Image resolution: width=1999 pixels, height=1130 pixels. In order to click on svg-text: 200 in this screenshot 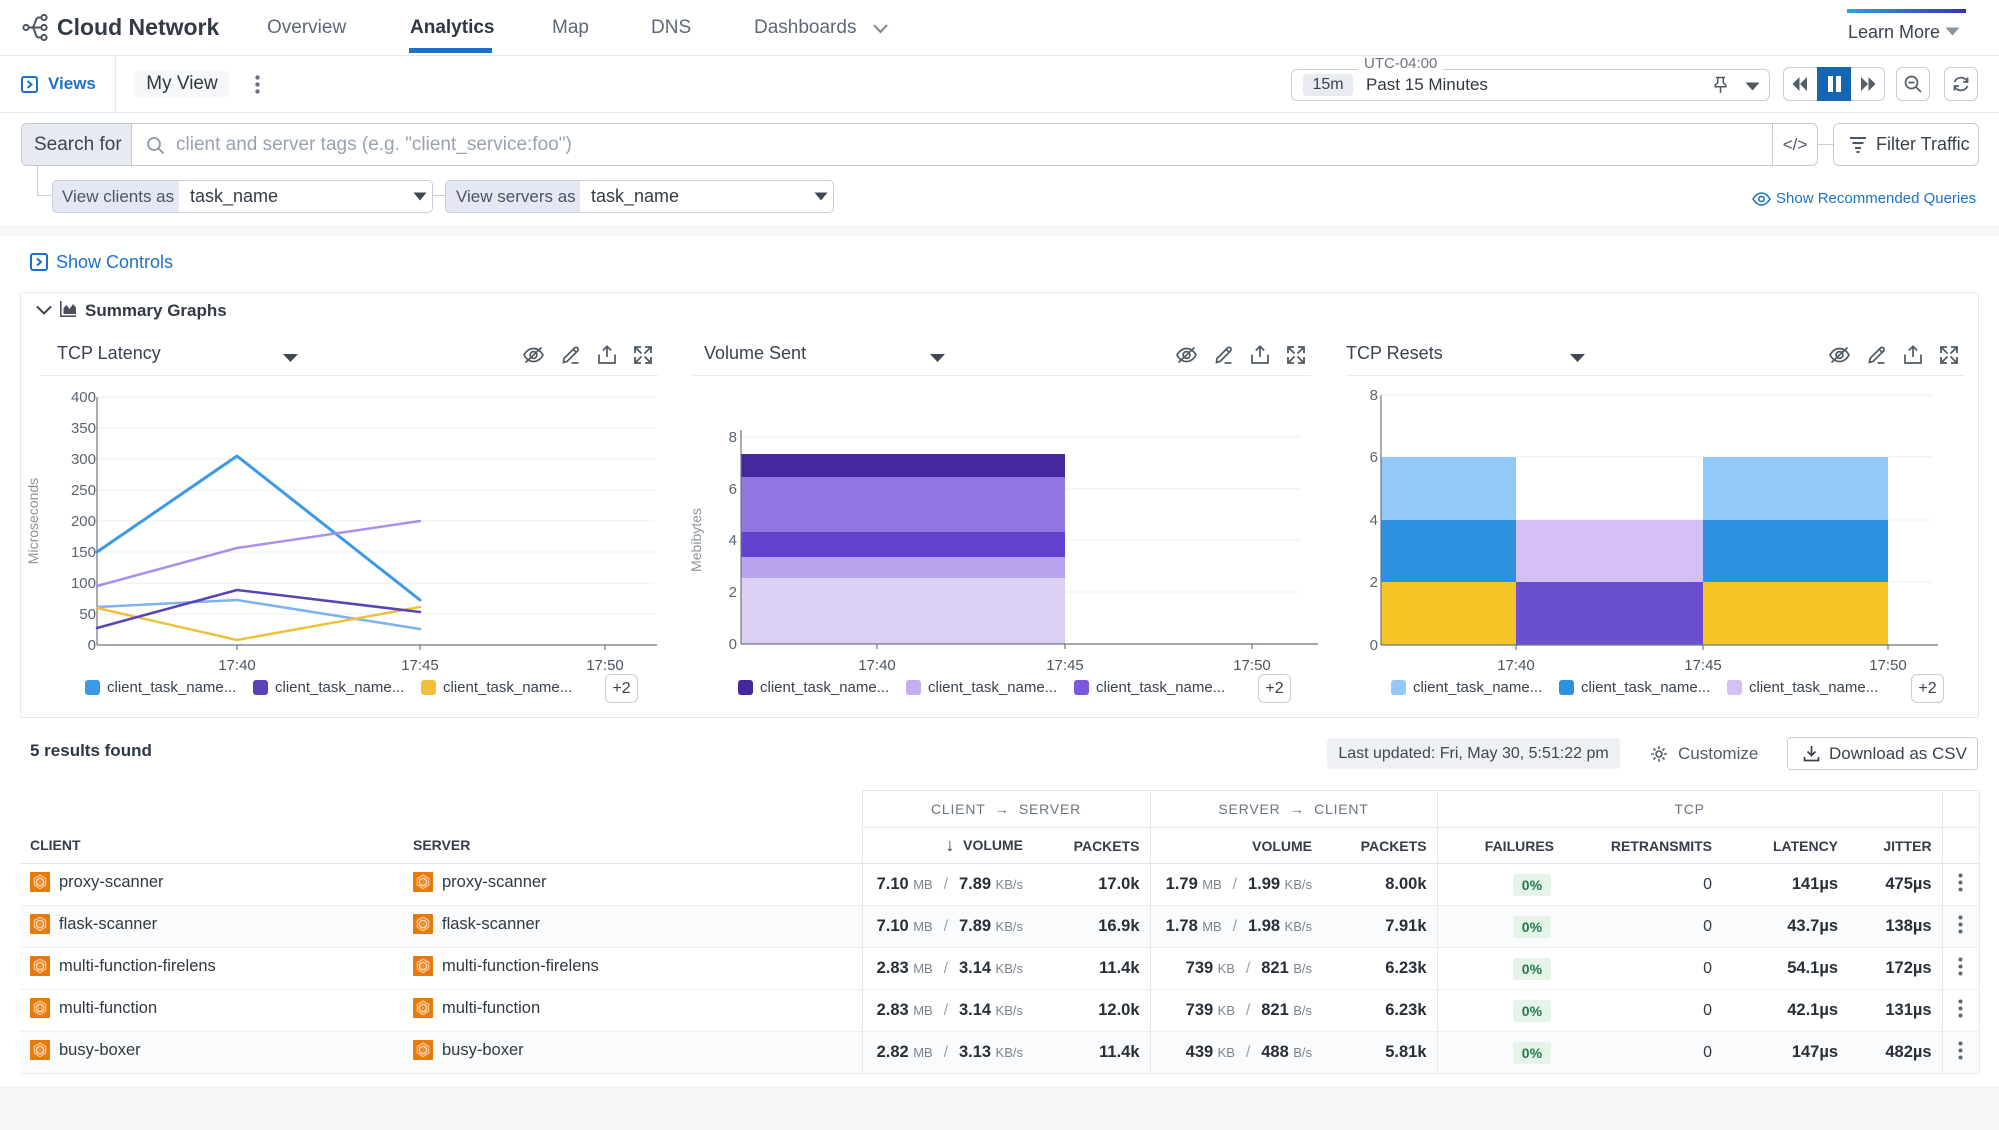, I will do `click(83, 521)`.